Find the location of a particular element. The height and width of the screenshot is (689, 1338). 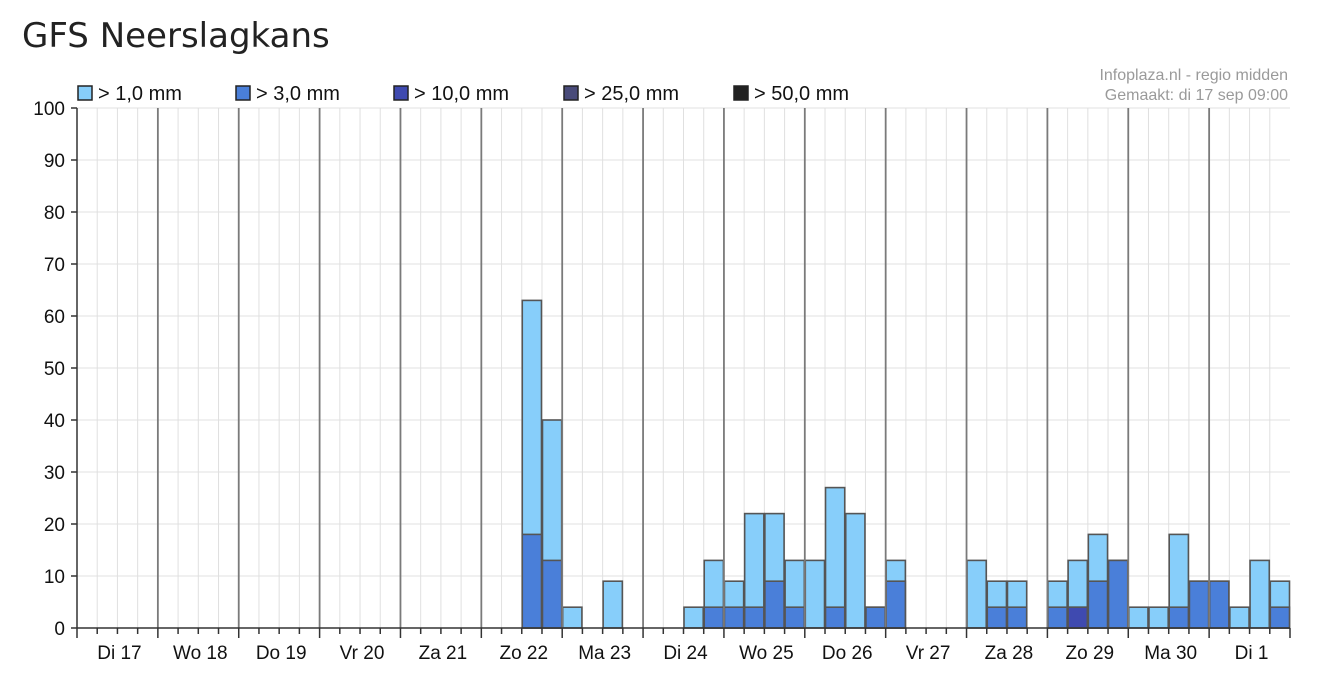

y-tick-label: 30 is located at coordinates (54, 473).